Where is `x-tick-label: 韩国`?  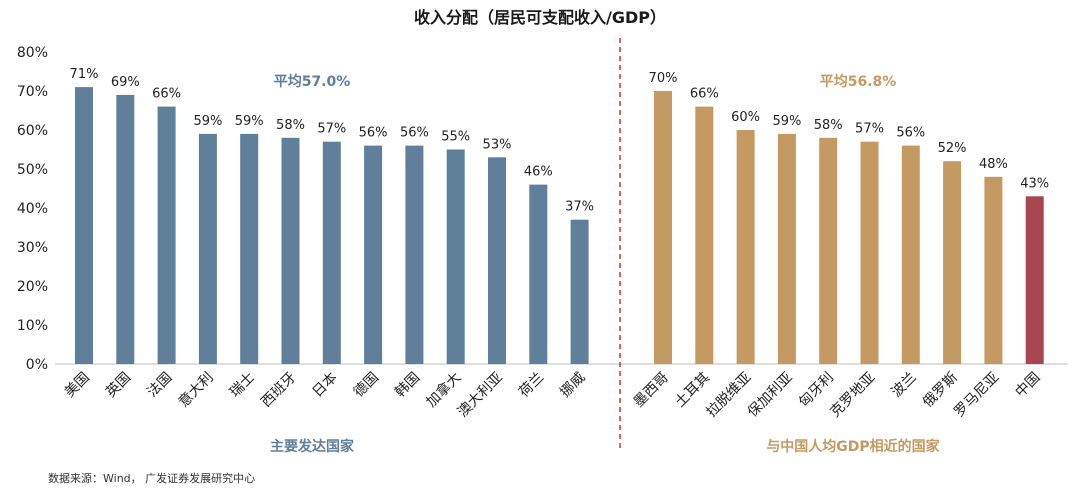
x-tick-label: 韩国 is located at coordinates (407, 385).